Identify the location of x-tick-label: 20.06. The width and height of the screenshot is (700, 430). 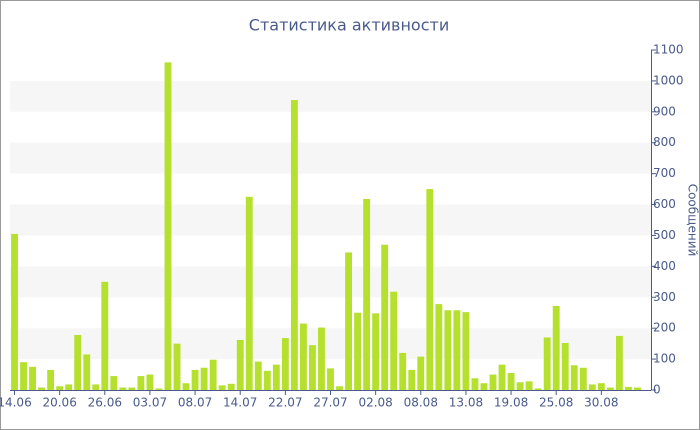
(59, 403).